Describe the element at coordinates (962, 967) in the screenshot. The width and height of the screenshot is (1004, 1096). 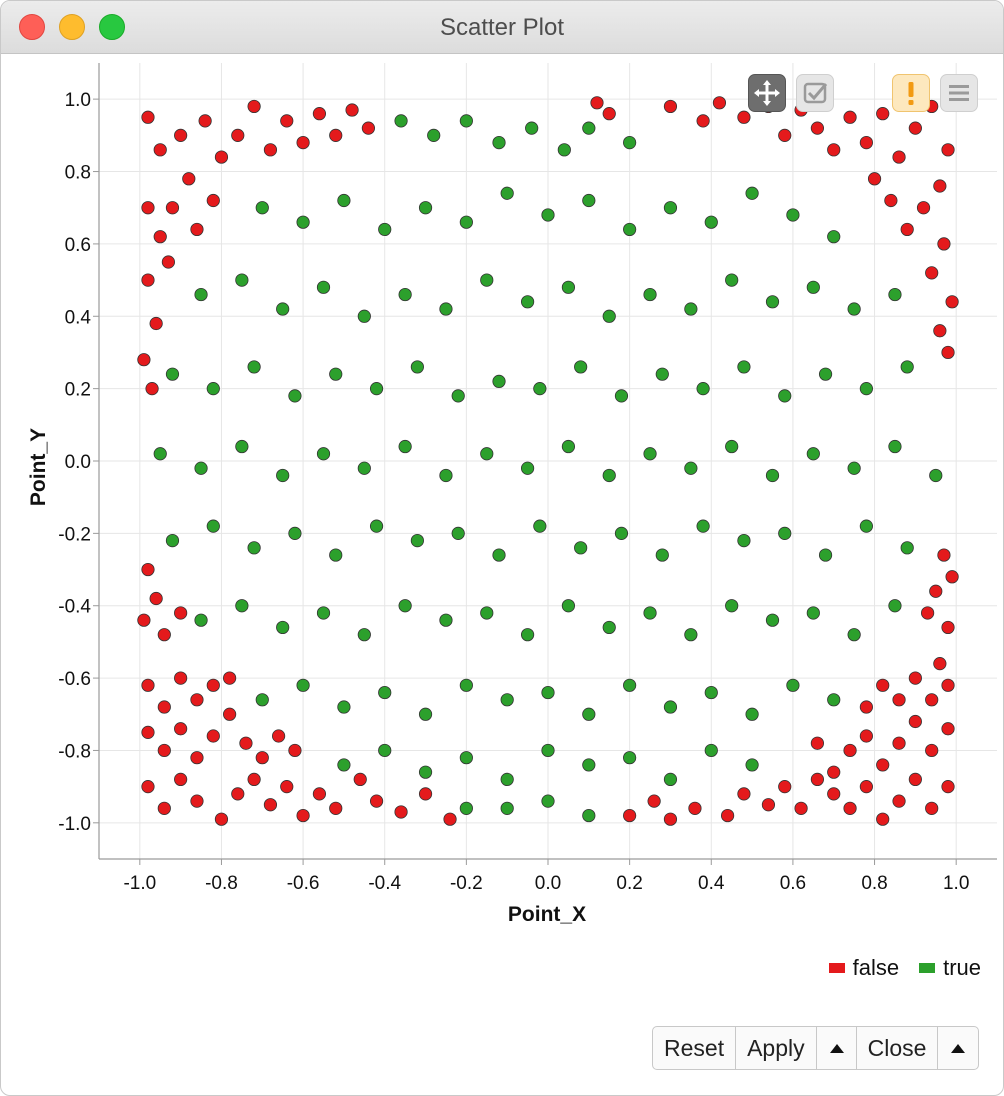
I see `legend-label-true: true` at that location.